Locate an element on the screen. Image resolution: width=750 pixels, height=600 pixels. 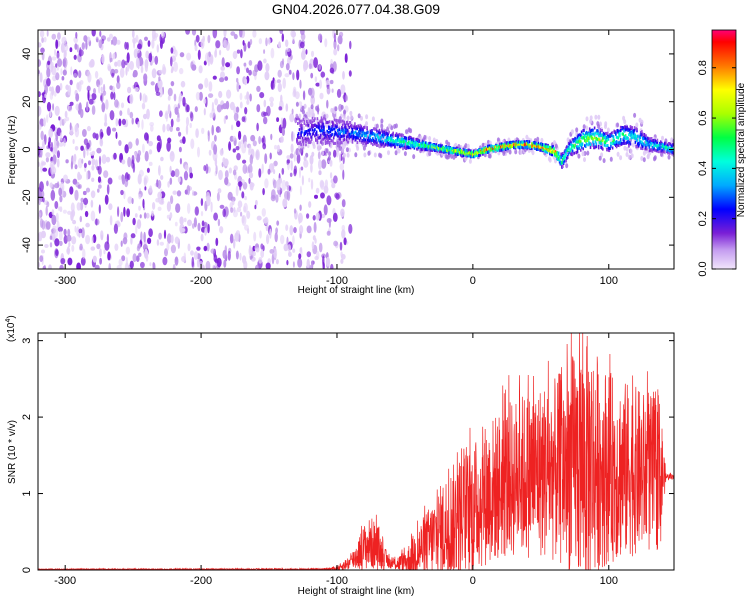
spectrogram-ytick-label: -20 is located at coordinates (27, 197).